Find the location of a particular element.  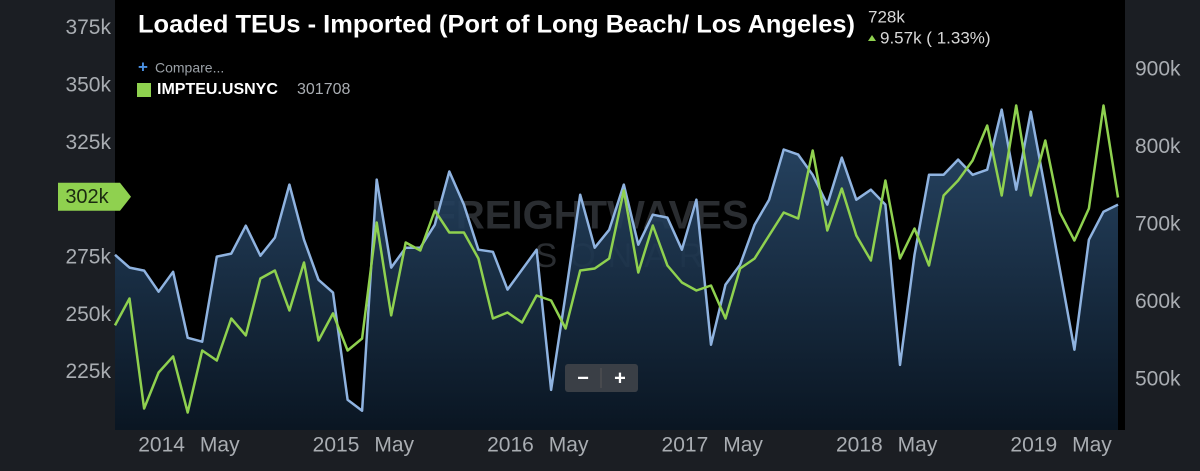

current-value: 728k is located at coordinates (886, 16).